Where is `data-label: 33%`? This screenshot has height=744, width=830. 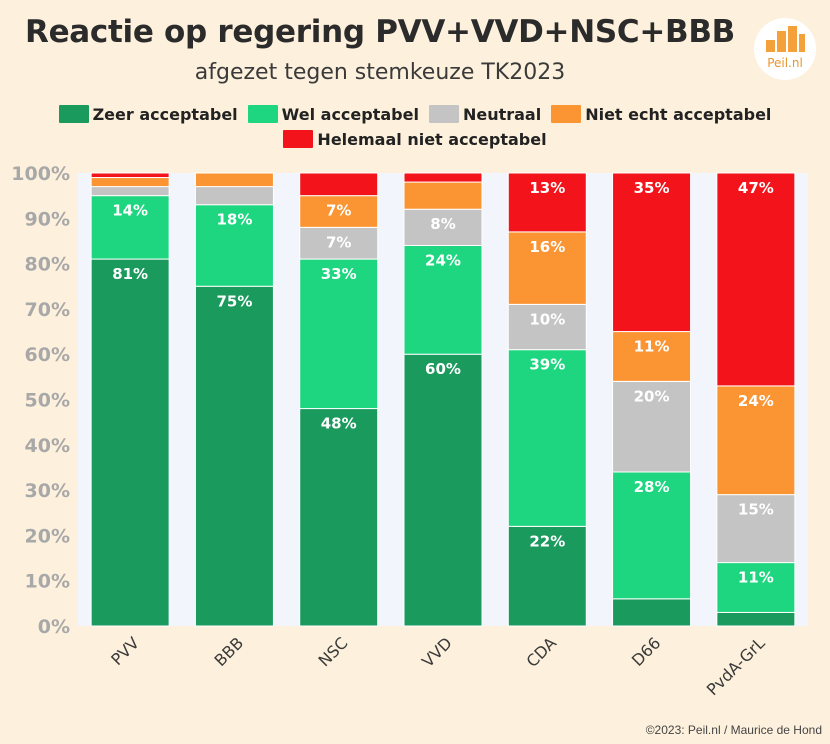 data-label: 33% is located at coordinates (339, 274).